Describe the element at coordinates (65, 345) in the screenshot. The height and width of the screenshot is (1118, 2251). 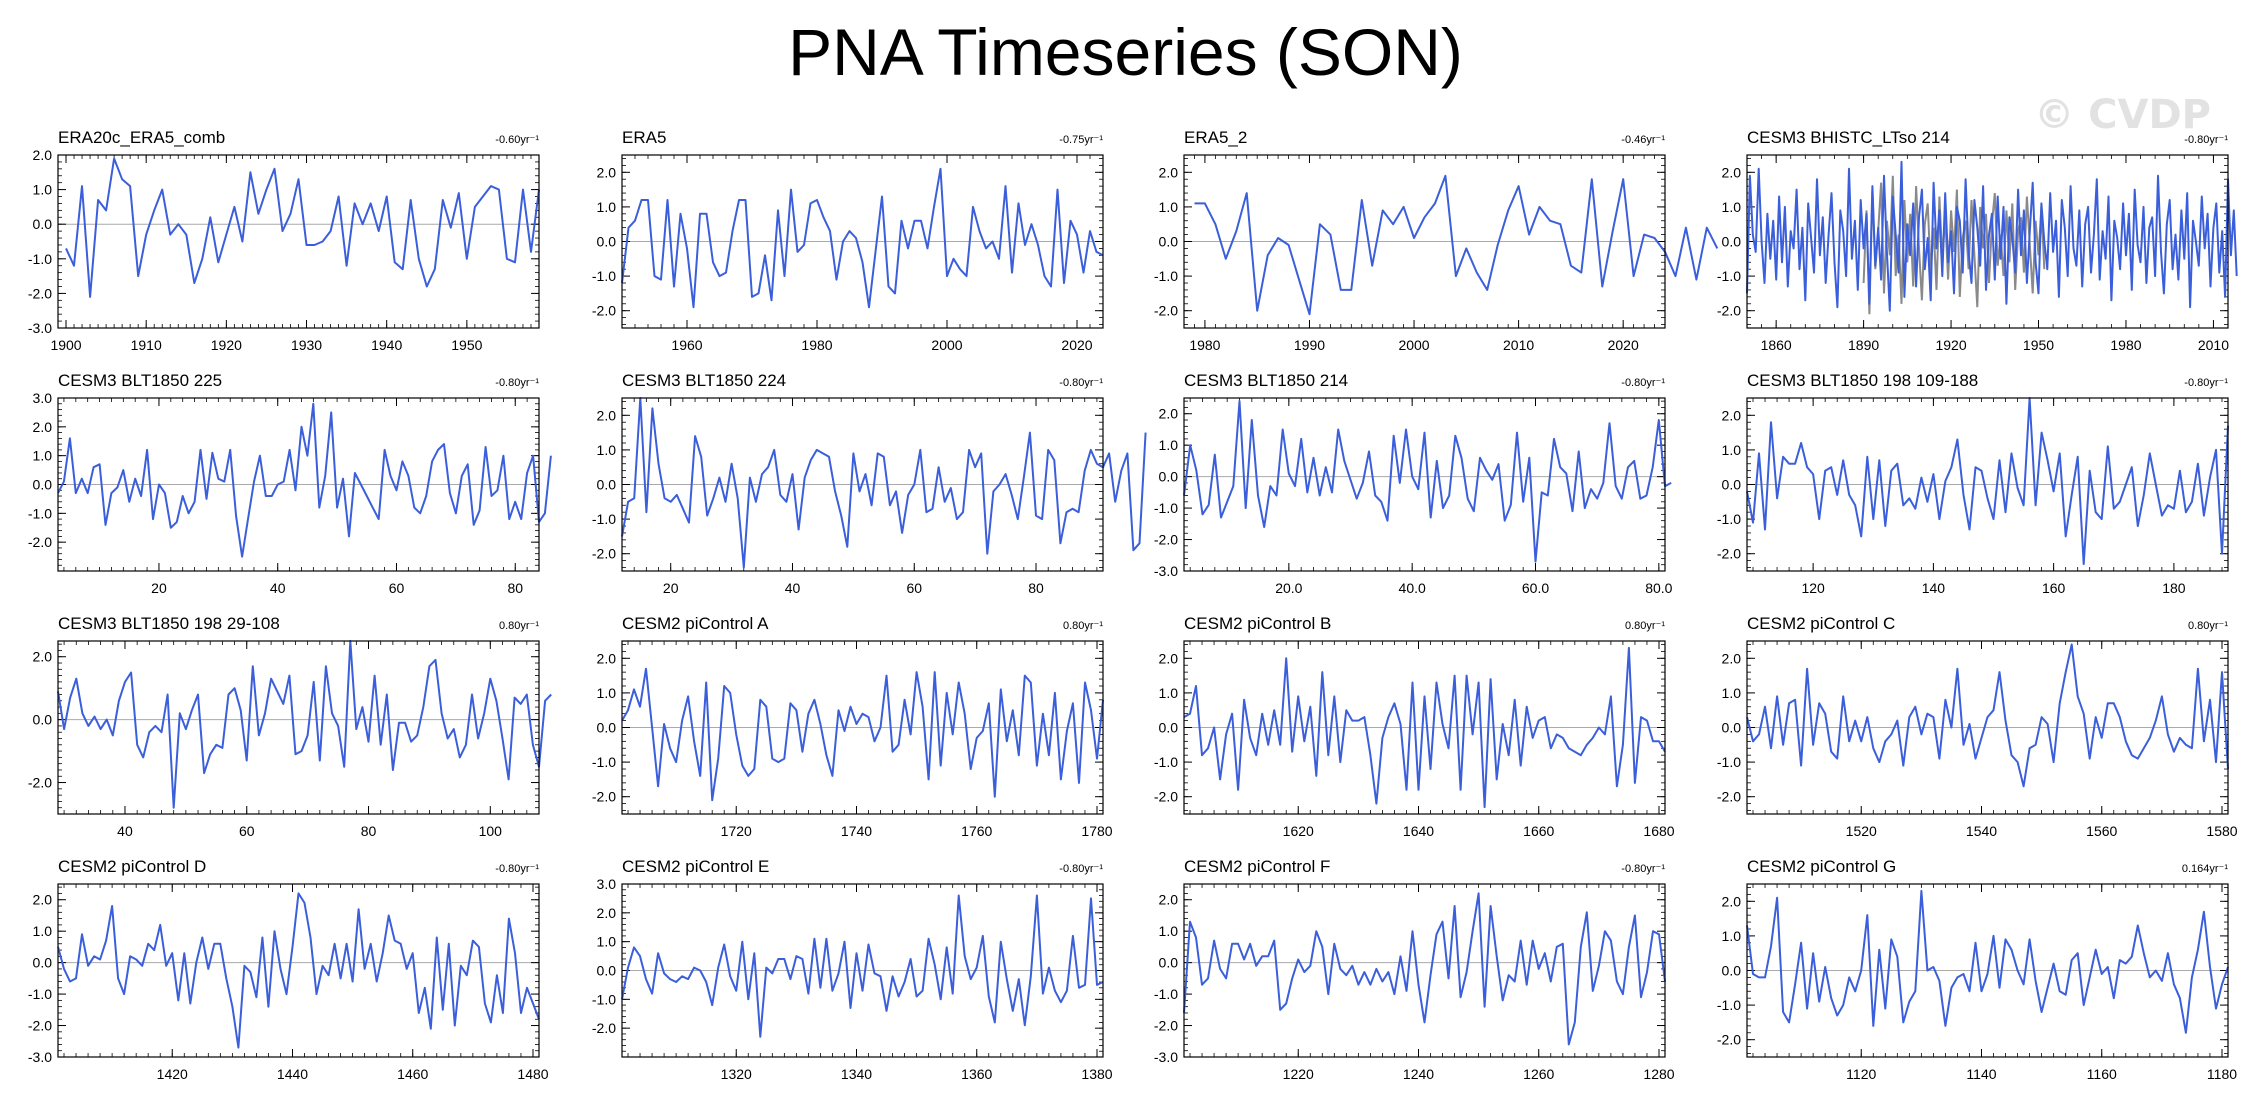
I see `x-tick-label: 1900` at that location.